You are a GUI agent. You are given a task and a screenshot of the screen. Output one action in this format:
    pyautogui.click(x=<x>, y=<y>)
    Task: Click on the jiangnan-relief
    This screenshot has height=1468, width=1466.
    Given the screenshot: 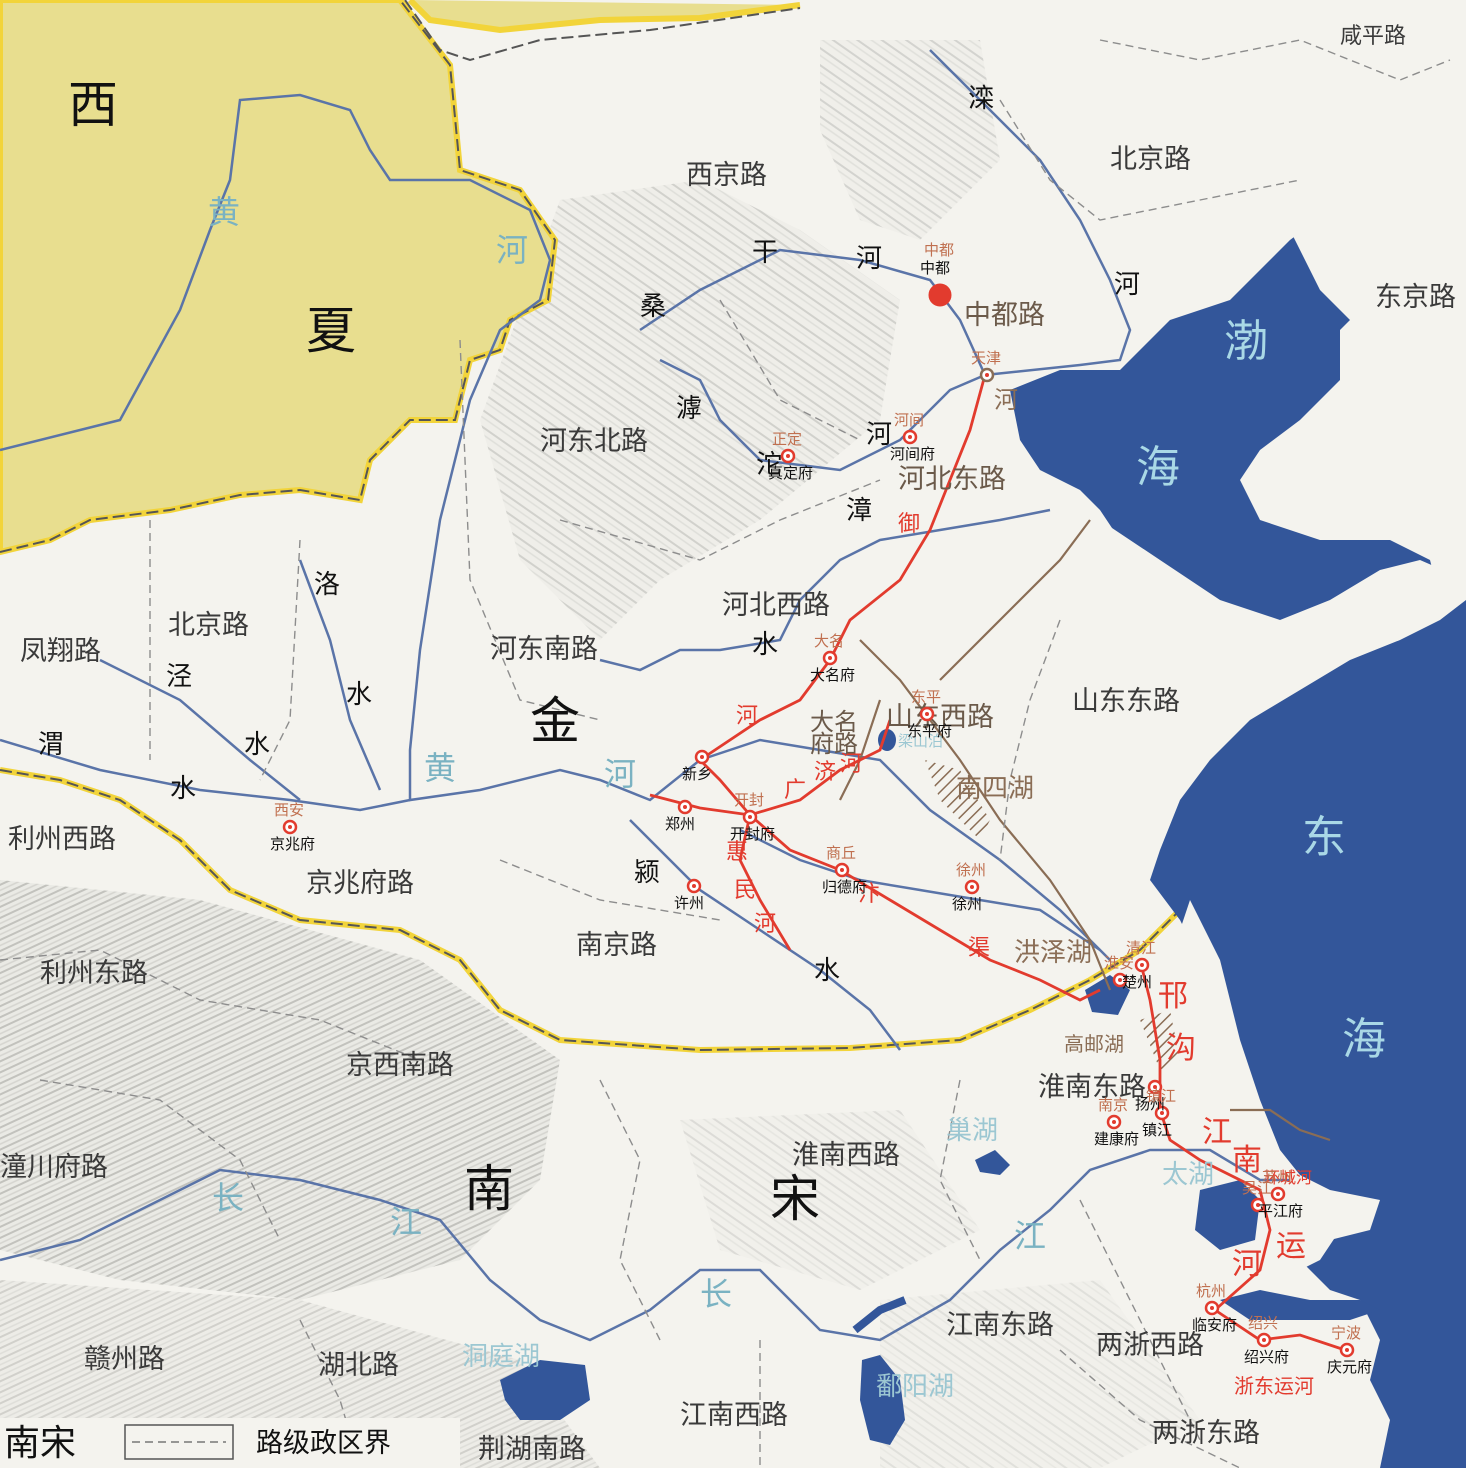 What is the action you would take?
    pyautogui.click(x=1040, y=1374)
    